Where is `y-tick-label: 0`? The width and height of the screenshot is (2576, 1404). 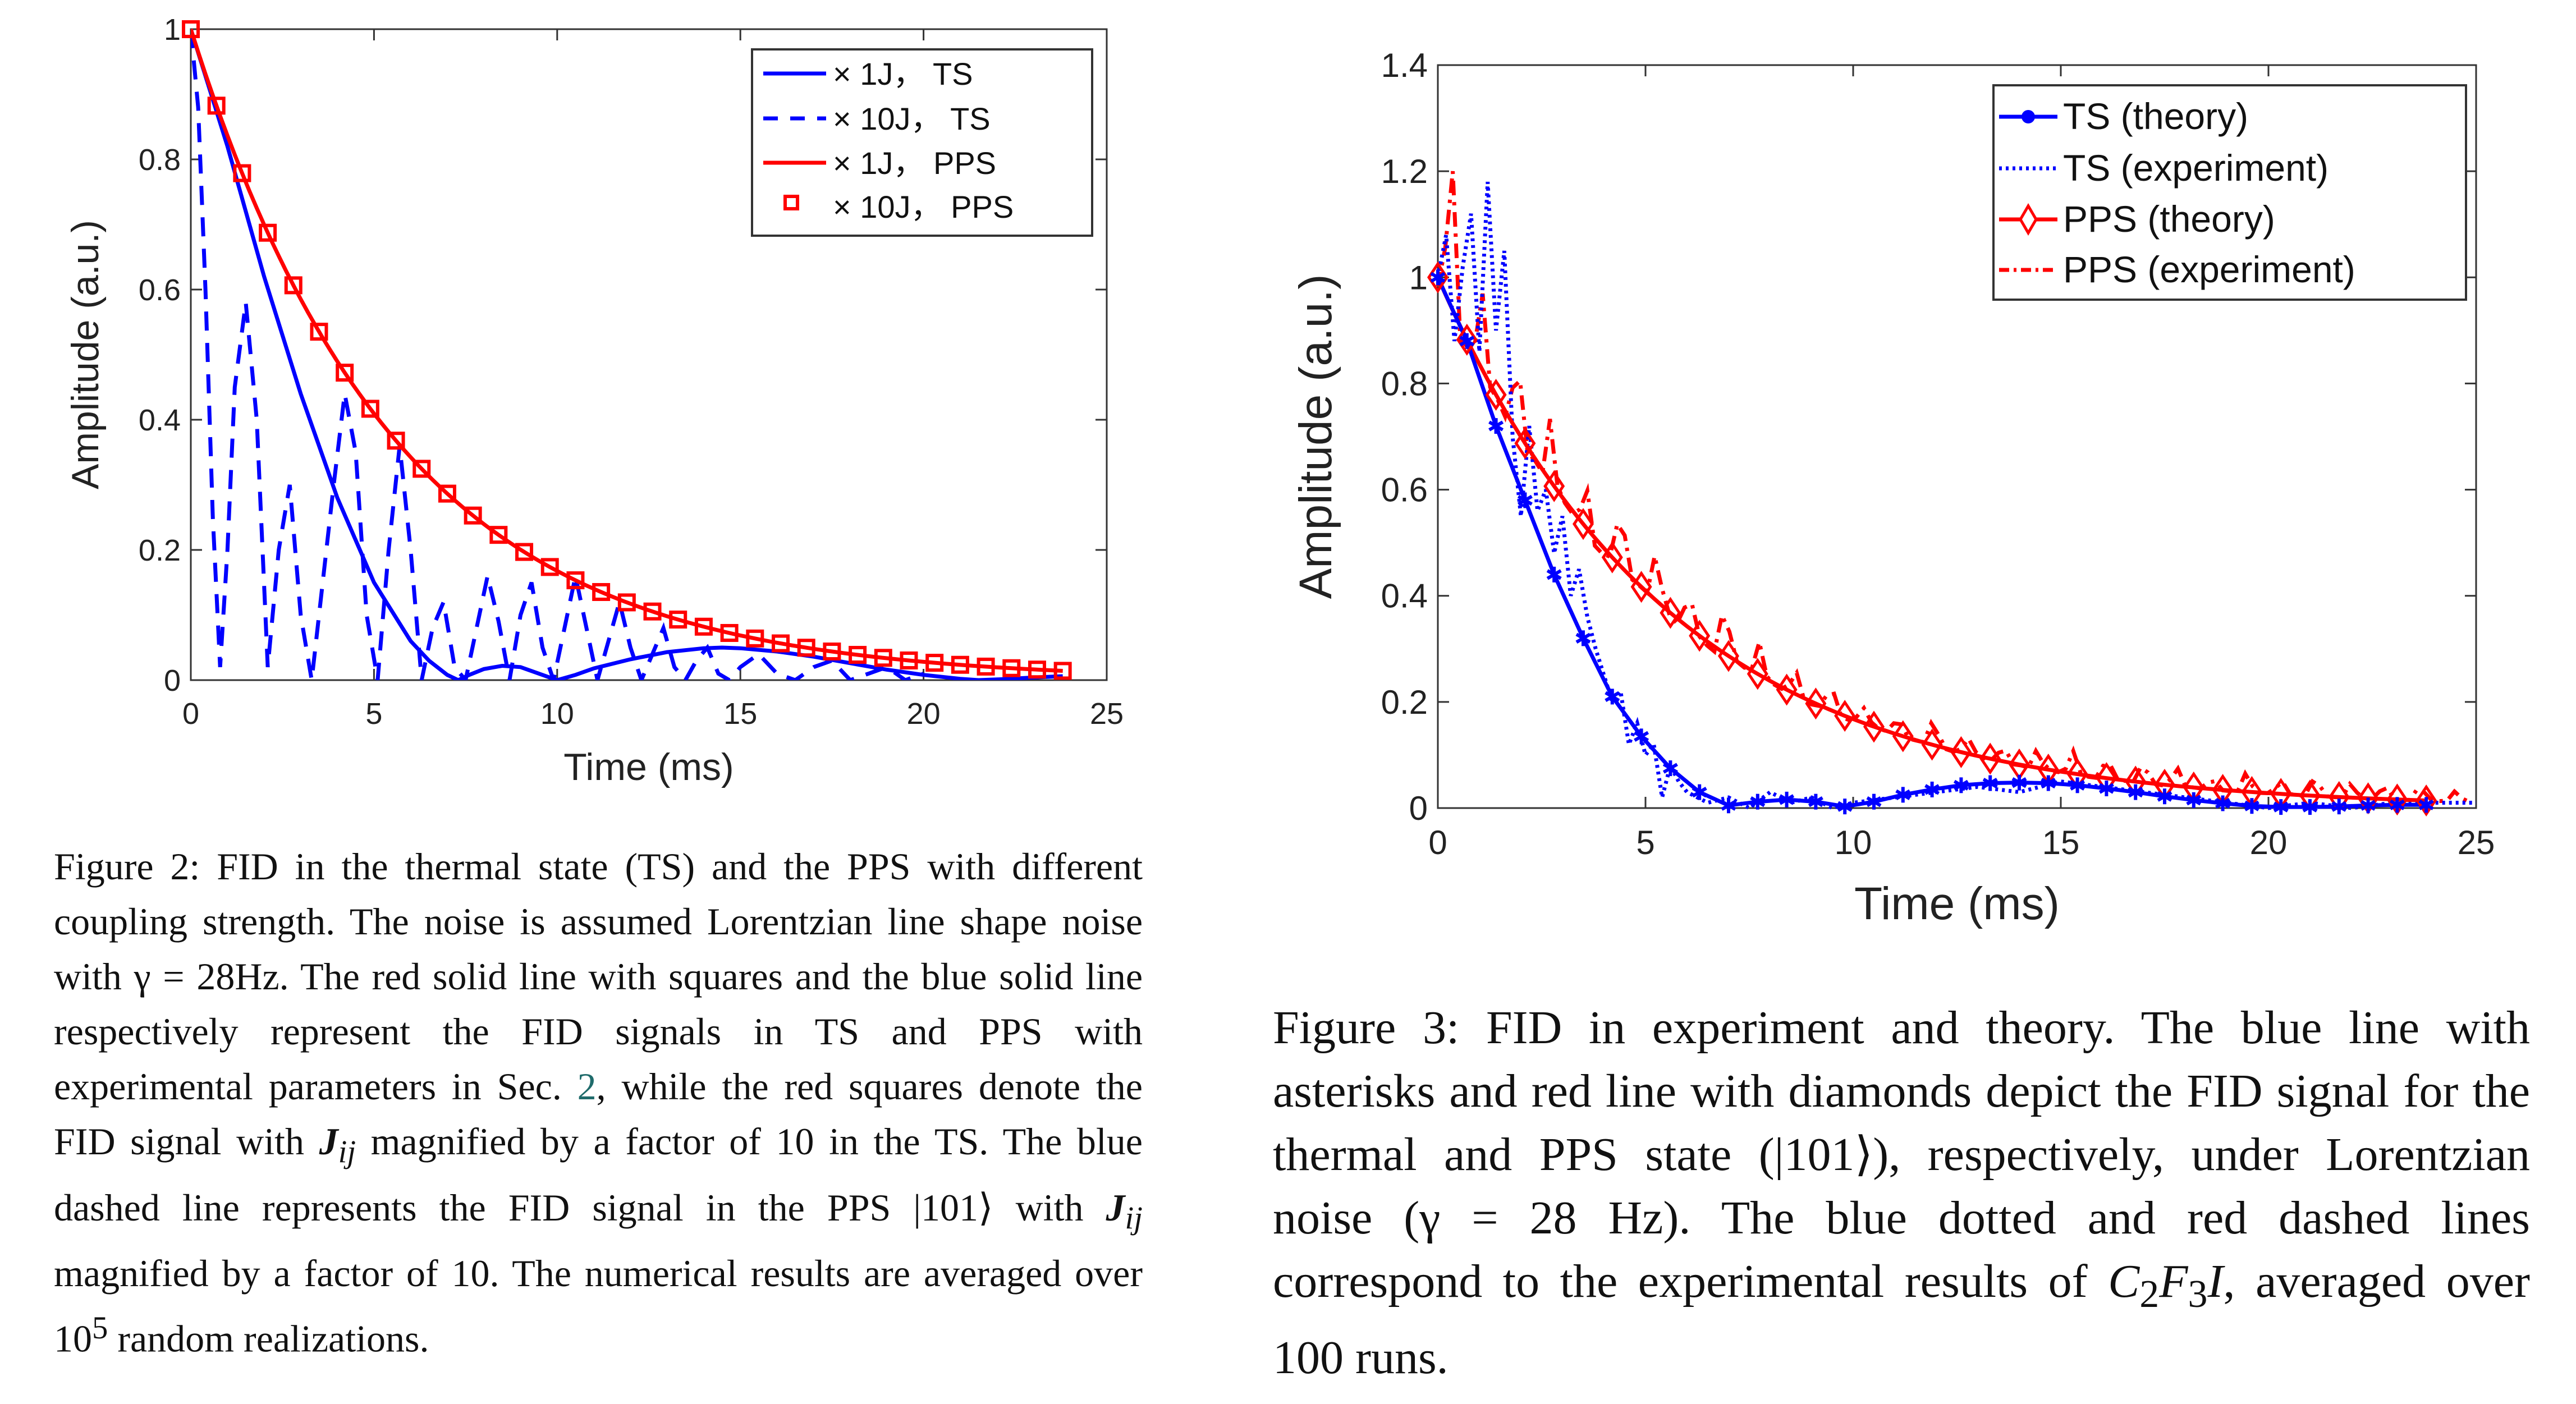 y-tick-label: 0 is located at coordinates (172, 681).